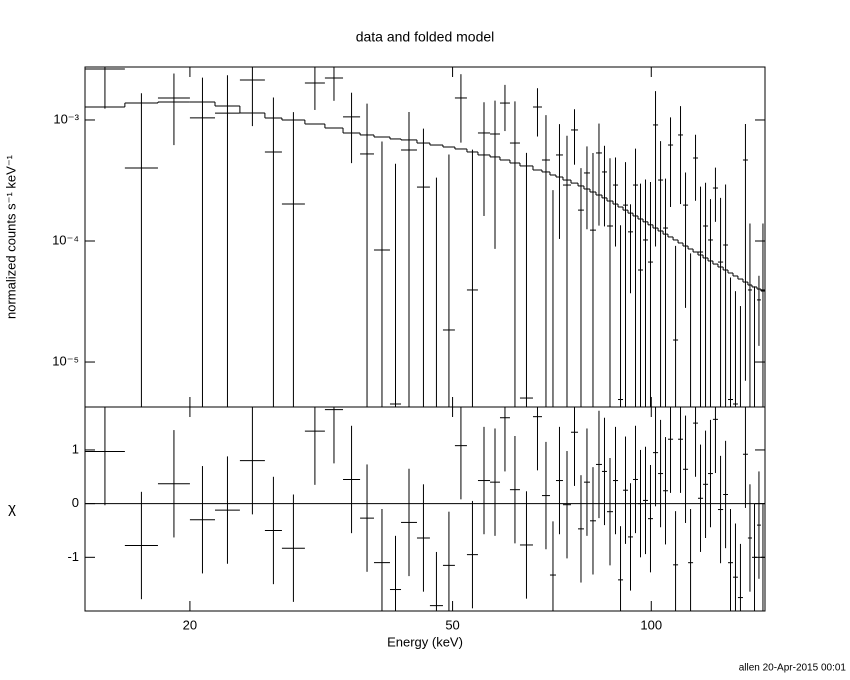 The image size is (850, 680). What do you see at coordinates (12, 508) in the screenshot?
I see `y-axis-label: χ` at bounding box center [12, 508].